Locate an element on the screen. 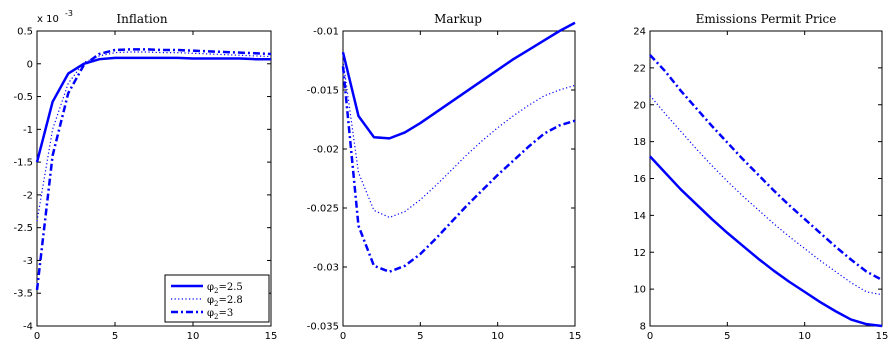 The width and height of the screenshot is (891, 343). panel-title-inflation: Inflation is located at coordinates (142, 19).